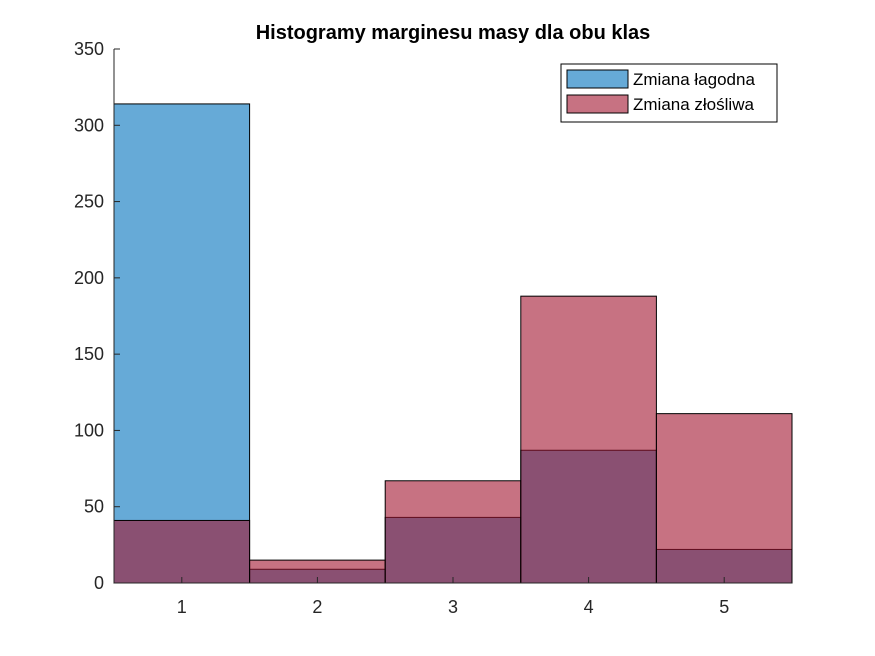 The image size is (875, 656). Describe the element at coordinates (89, 49) in the screenshot. I see `y-tick-label: 350` at that location.